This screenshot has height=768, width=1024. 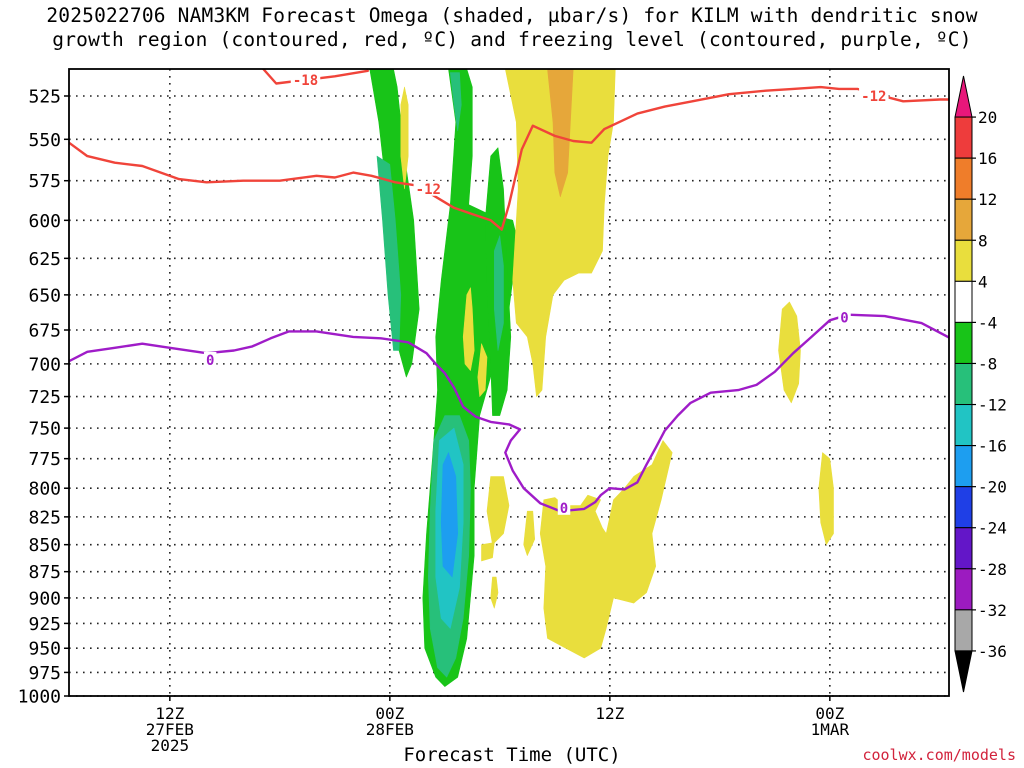 What do you see at coordinates (44, 181) in the screenshot?
I see `y-tick-label: 575` at bounding box center [44, 181].